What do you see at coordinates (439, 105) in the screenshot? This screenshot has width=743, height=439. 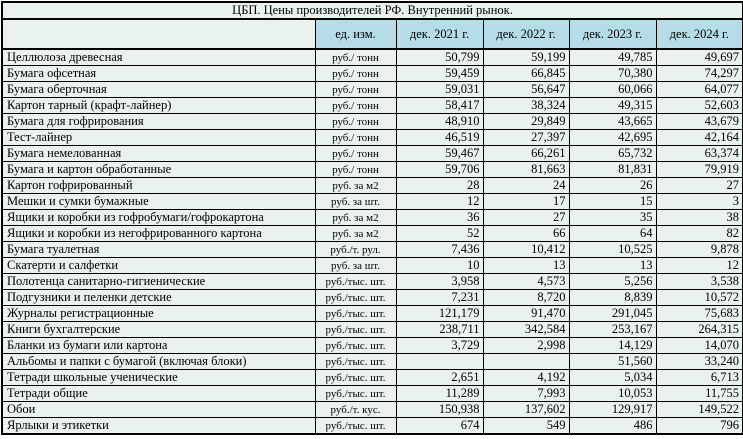 I see `value-cell-2021: 58,417` at bounding box center [439, 105].